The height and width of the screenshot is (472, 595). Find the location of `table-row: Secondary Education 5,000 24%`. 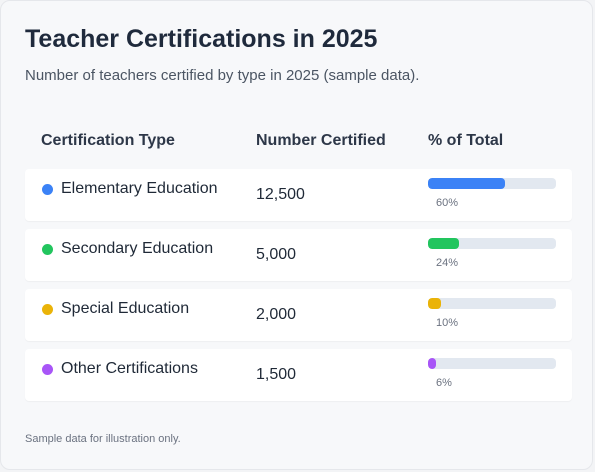

table-row: Secondary Education 5,000 24% is located at coordinates (298, 255).